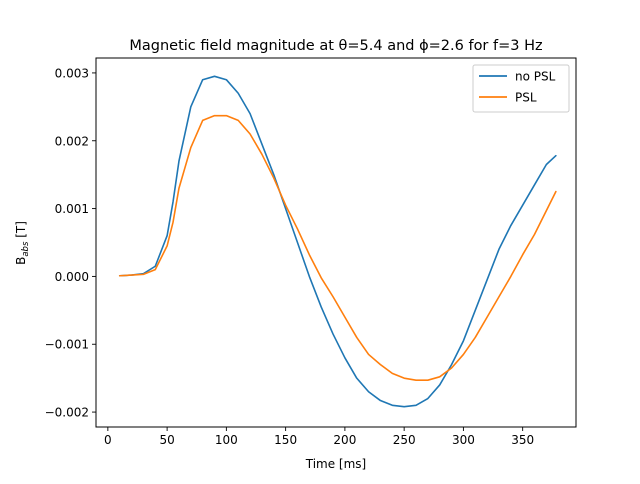 This screenshot has height=484, width=640. I want to click on y-tick-label: 0.002, so click(72, 141).